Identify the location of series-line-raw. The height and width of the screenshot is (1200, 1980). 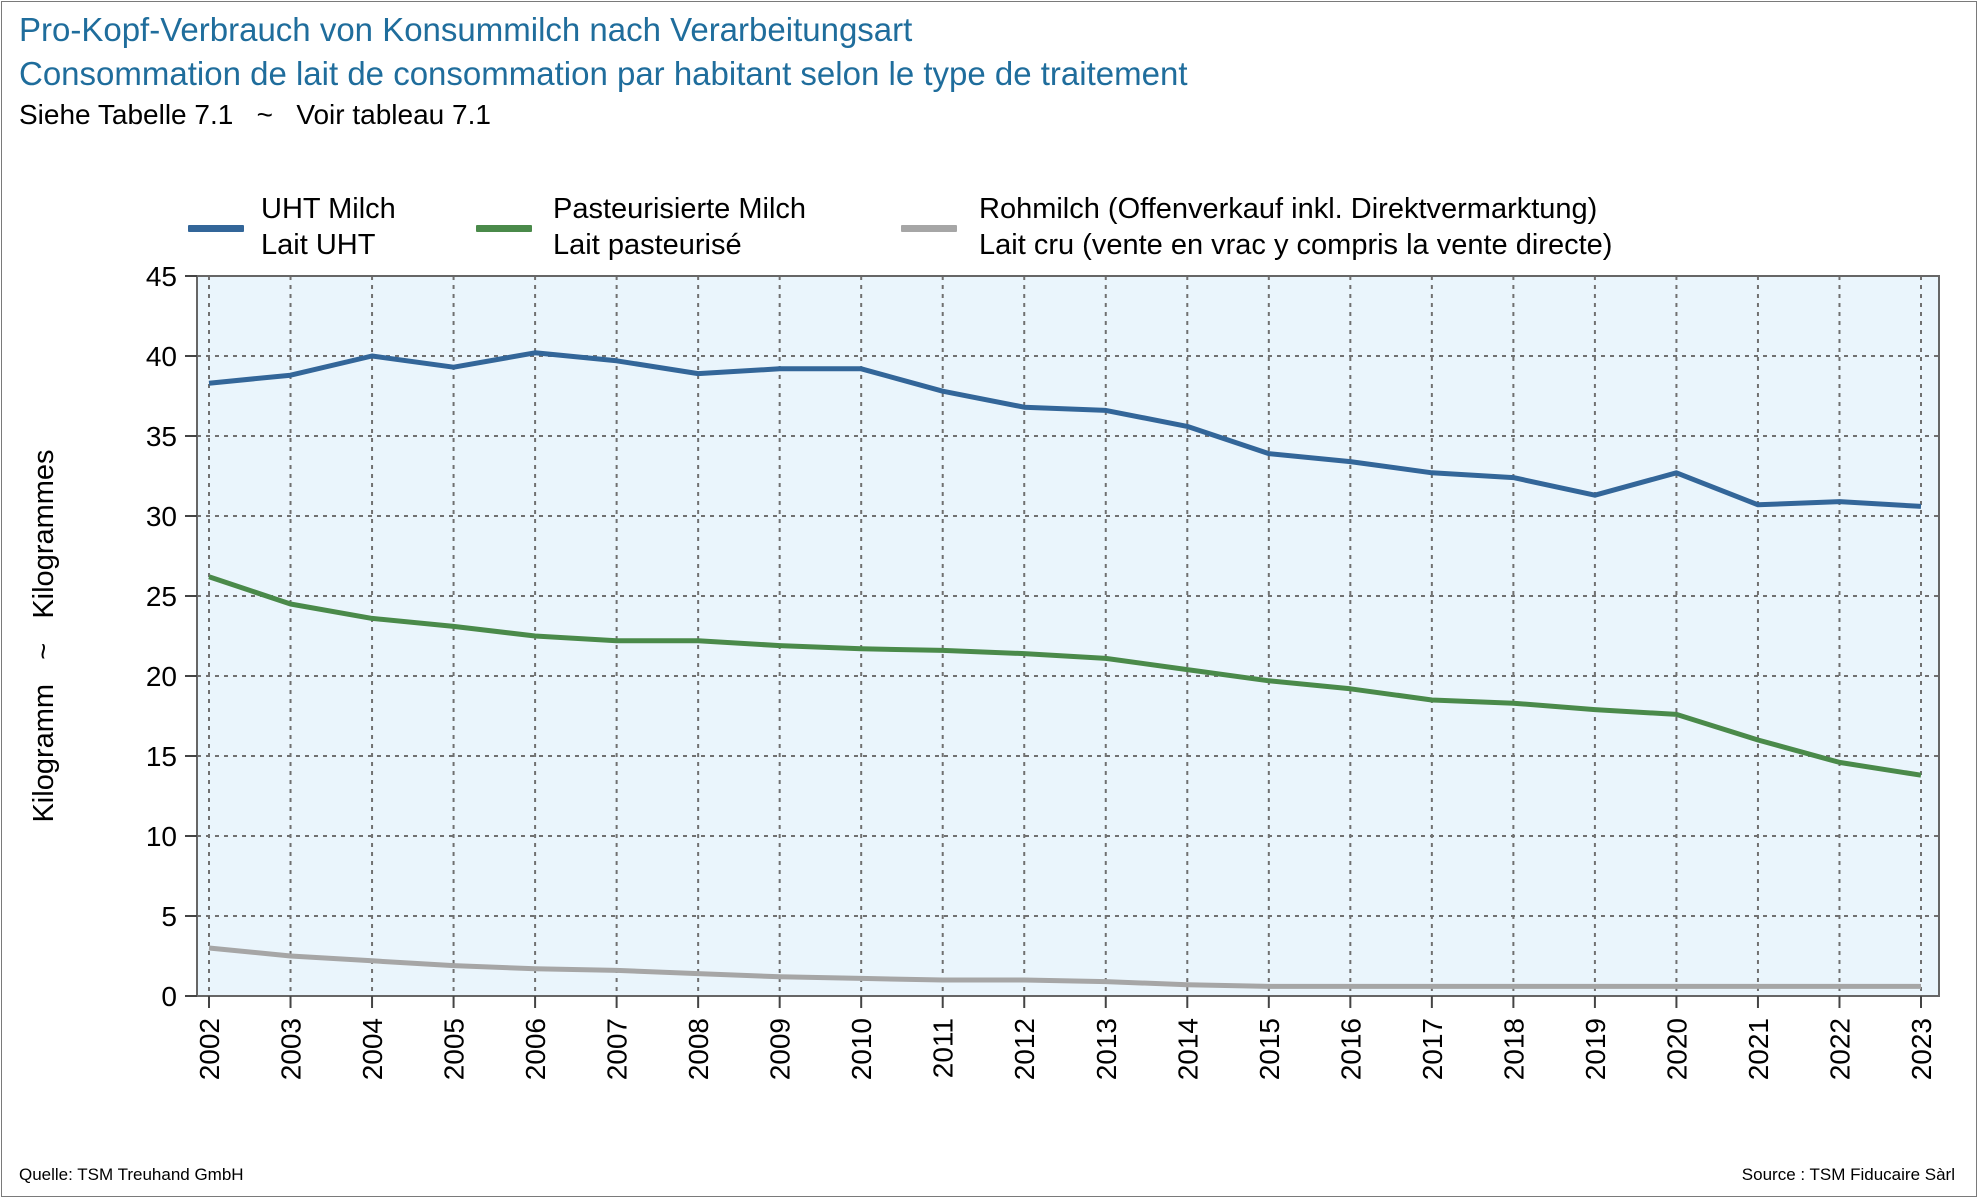
(1064, 967).